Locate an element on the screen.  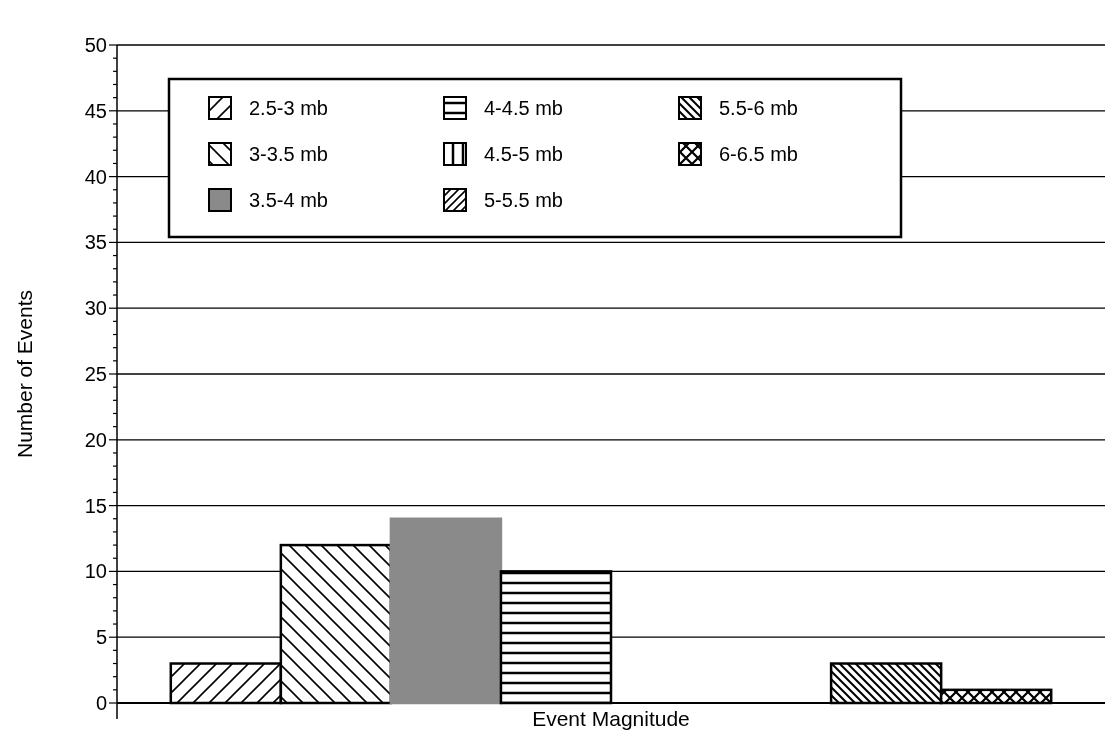
y-tick-label: 50 is located at coordinates (95, 45).